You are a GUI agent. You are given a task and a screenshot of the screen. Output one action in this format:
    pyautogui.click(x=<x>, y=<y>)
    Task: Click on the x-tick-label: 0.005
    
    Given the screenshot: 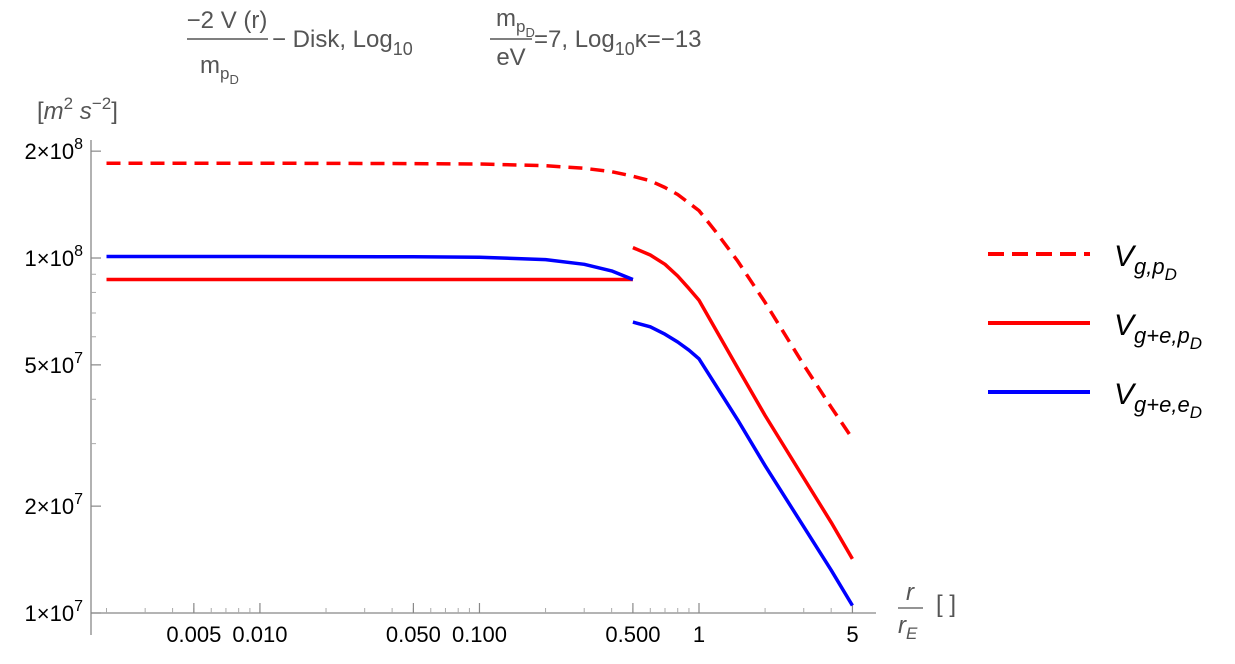 What is the action you would take?
    pyautogui.click(x=193, y=634)
    